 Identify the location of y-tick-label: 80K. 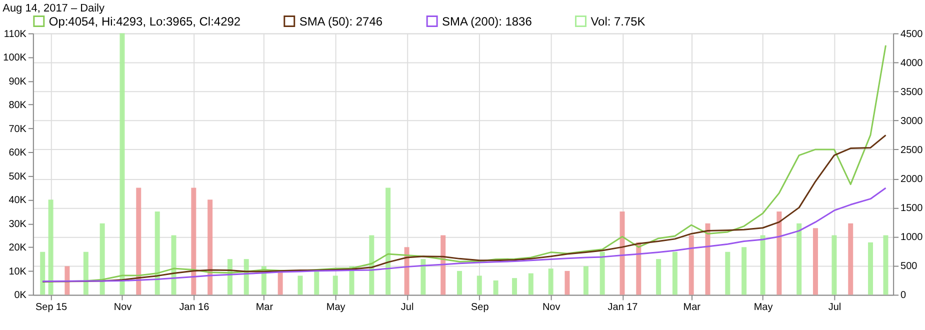
(17, 106).